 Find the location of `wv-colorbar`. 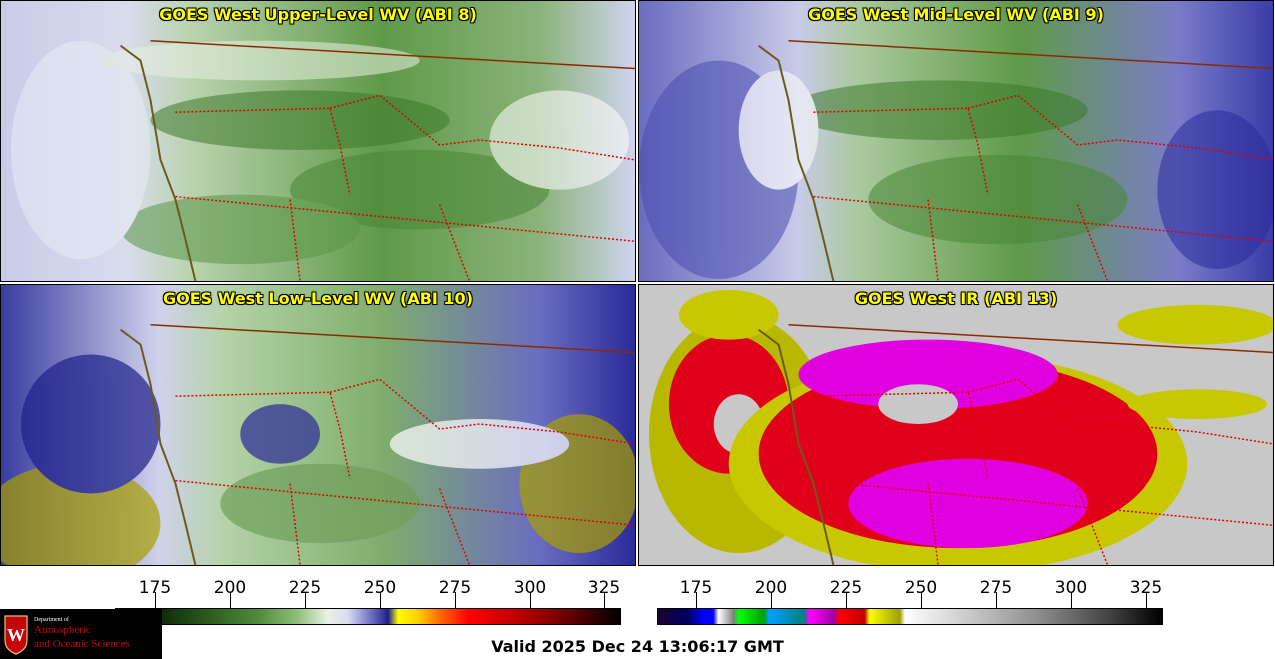

wv-colorbar is located at coordinates (368, 616).